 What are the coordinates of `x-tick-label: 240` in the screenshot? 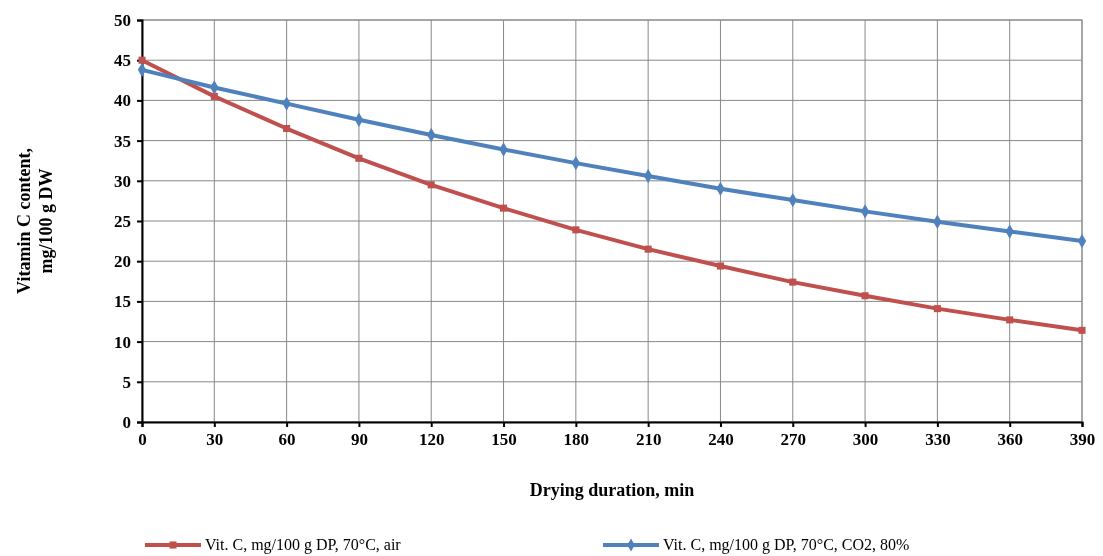 It's located at (721, 440).